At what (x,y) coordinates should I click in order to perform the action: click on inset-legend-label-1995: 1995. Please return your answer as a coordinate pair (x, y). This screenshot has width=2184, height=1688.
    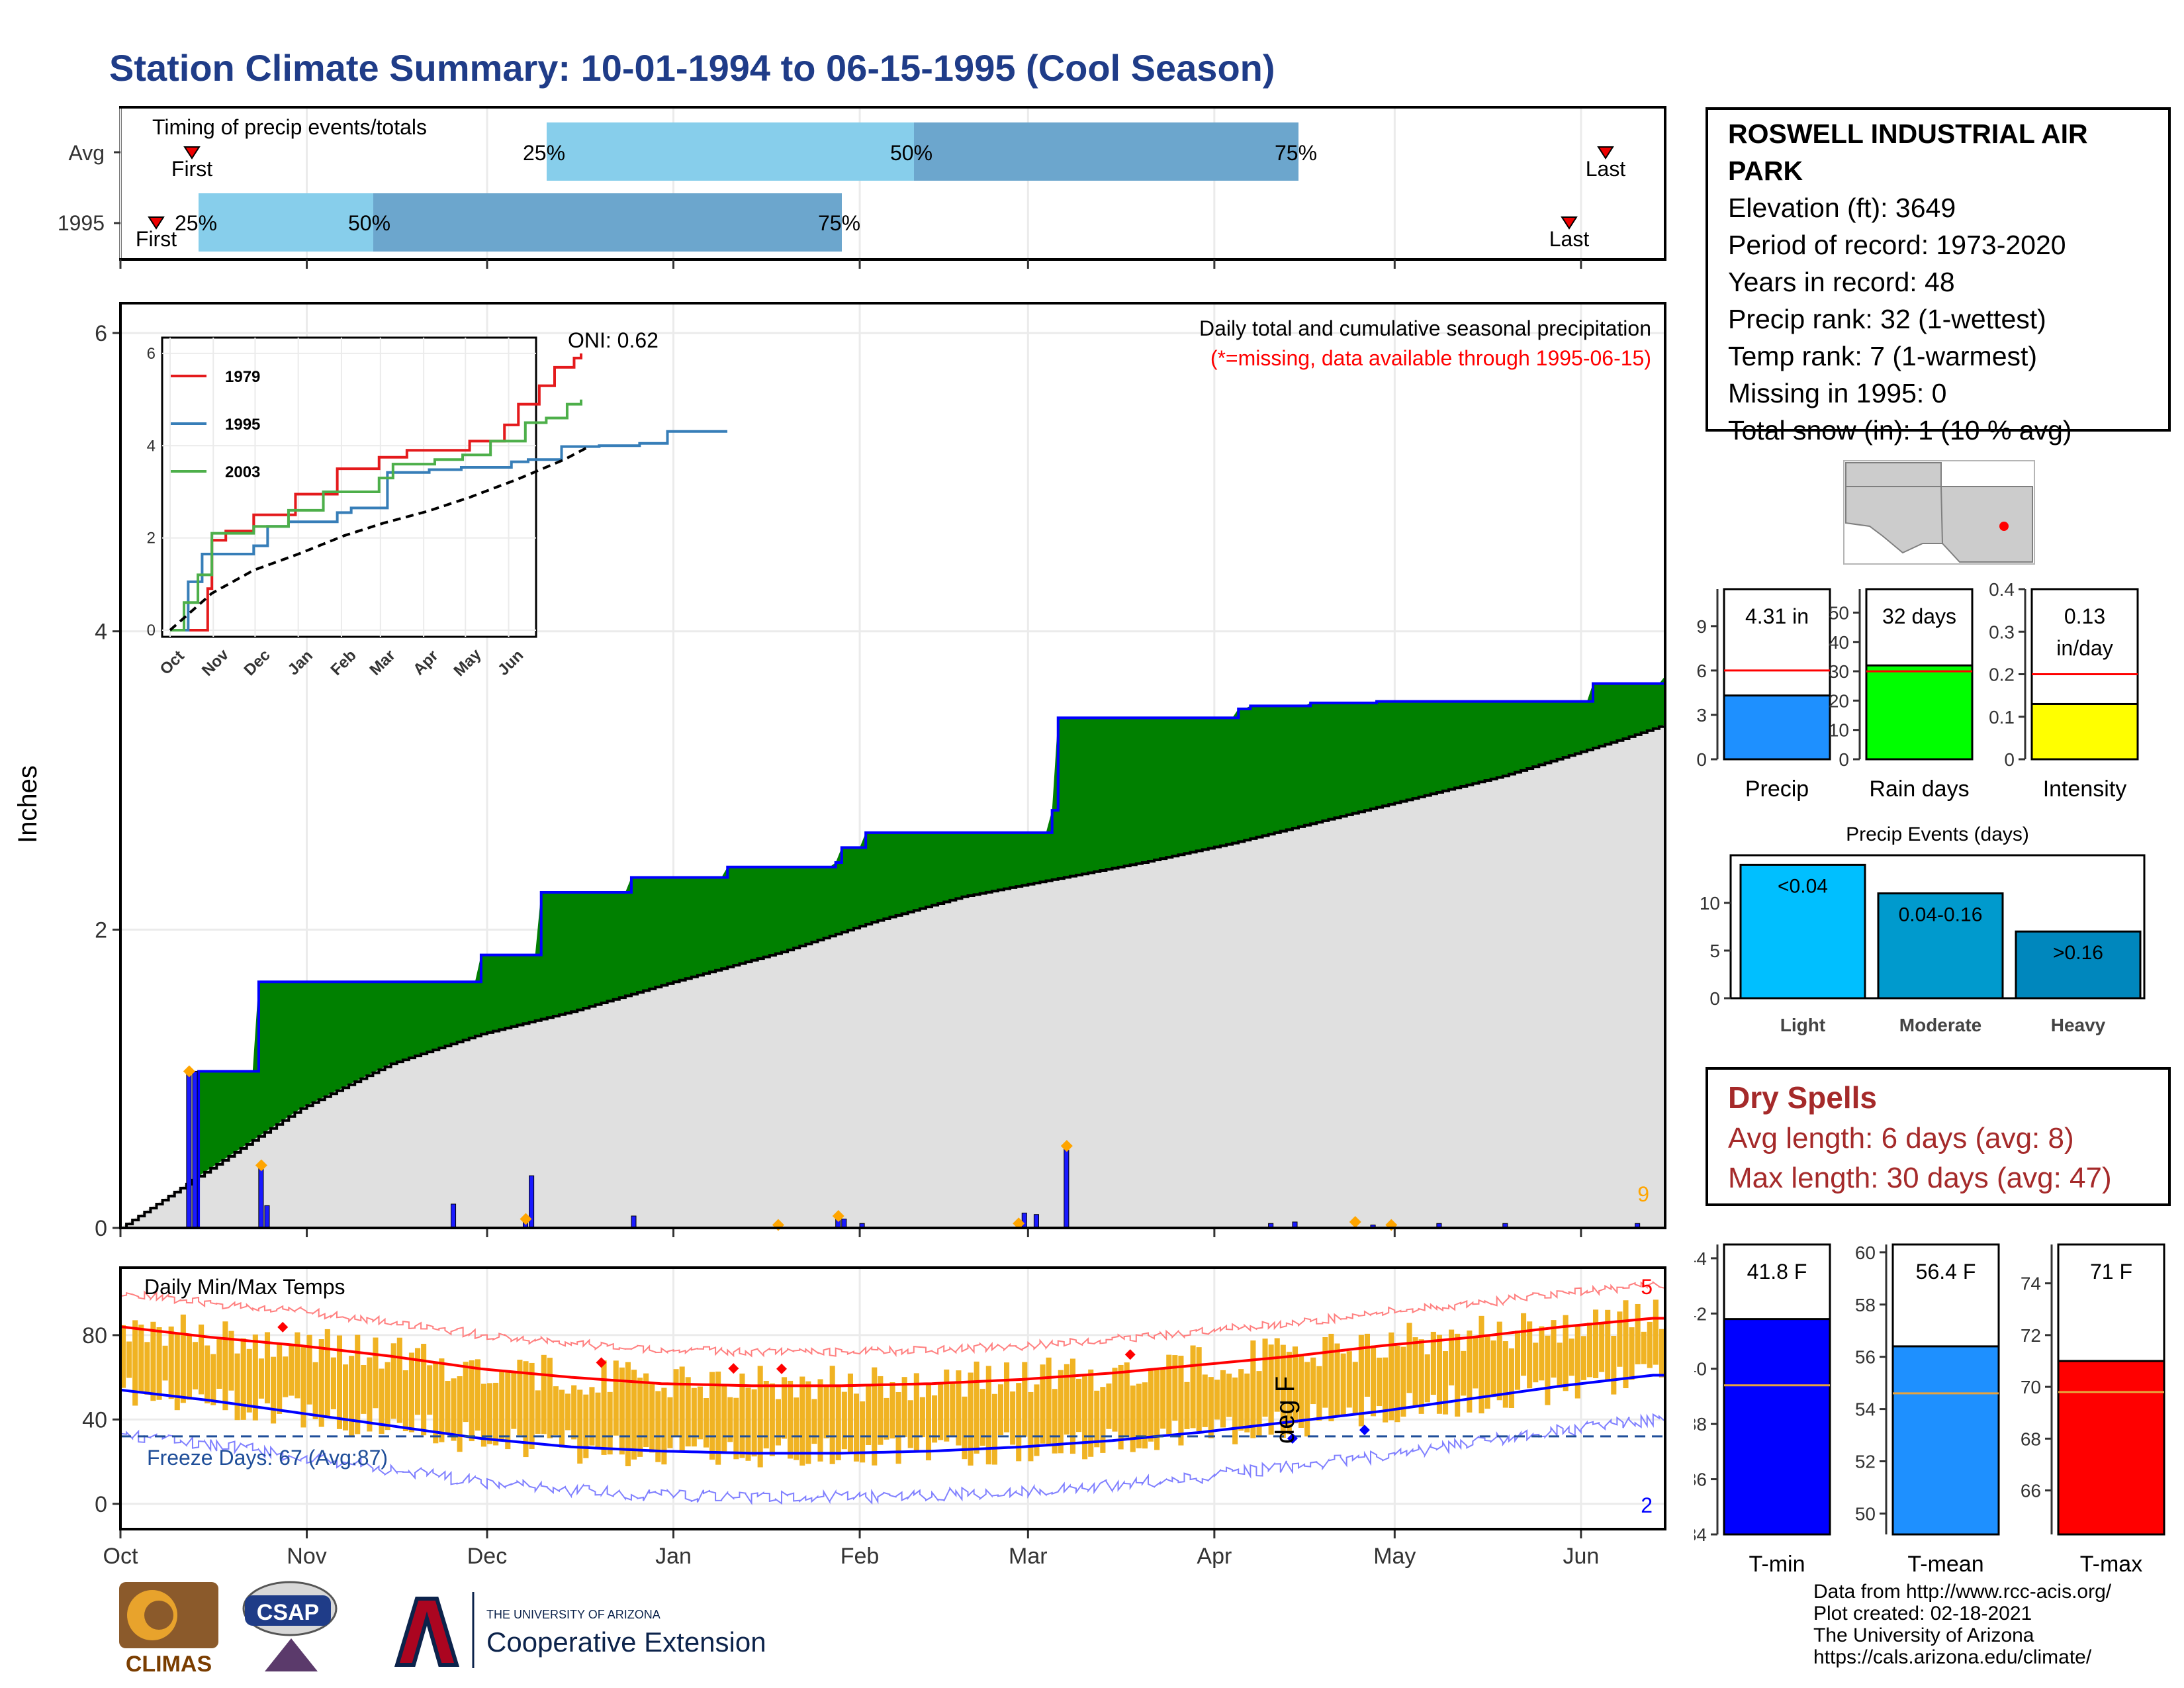
    Looking at the image, I should click on (242, 425).